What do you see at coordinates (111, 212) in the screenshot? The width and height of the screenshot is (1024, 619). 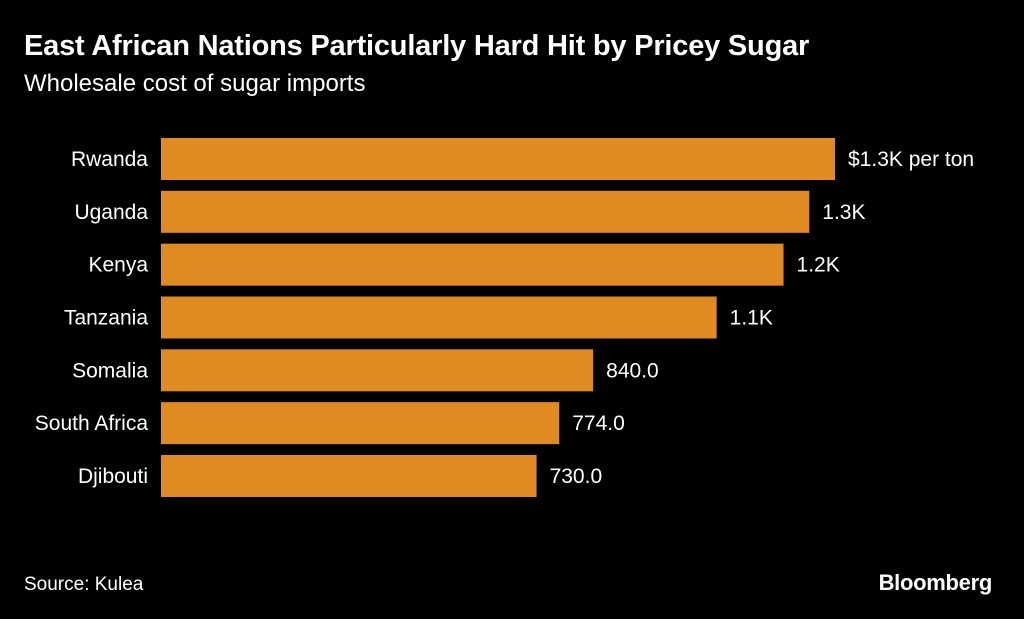 I see `category-label: Uganda` at bounding box center [111, 212].